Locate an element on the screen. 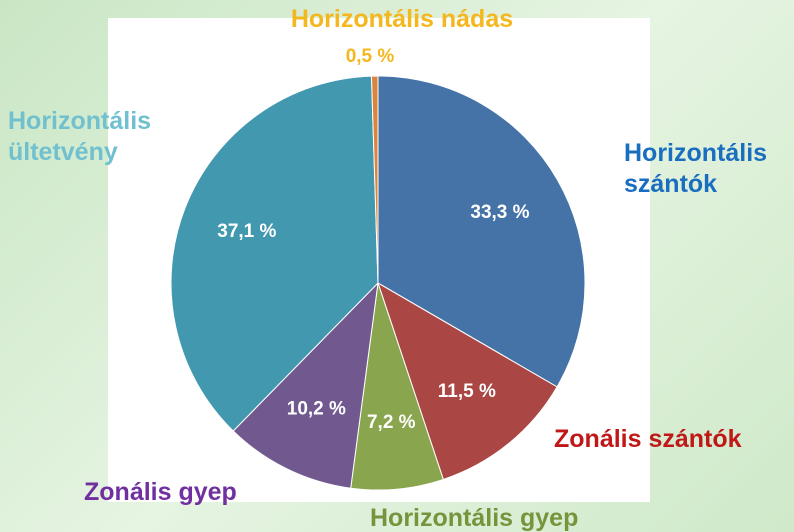 The height and width of the screenshot is (532, 794). category-label: Horizontális szántók is located at coordinates (696, 168).